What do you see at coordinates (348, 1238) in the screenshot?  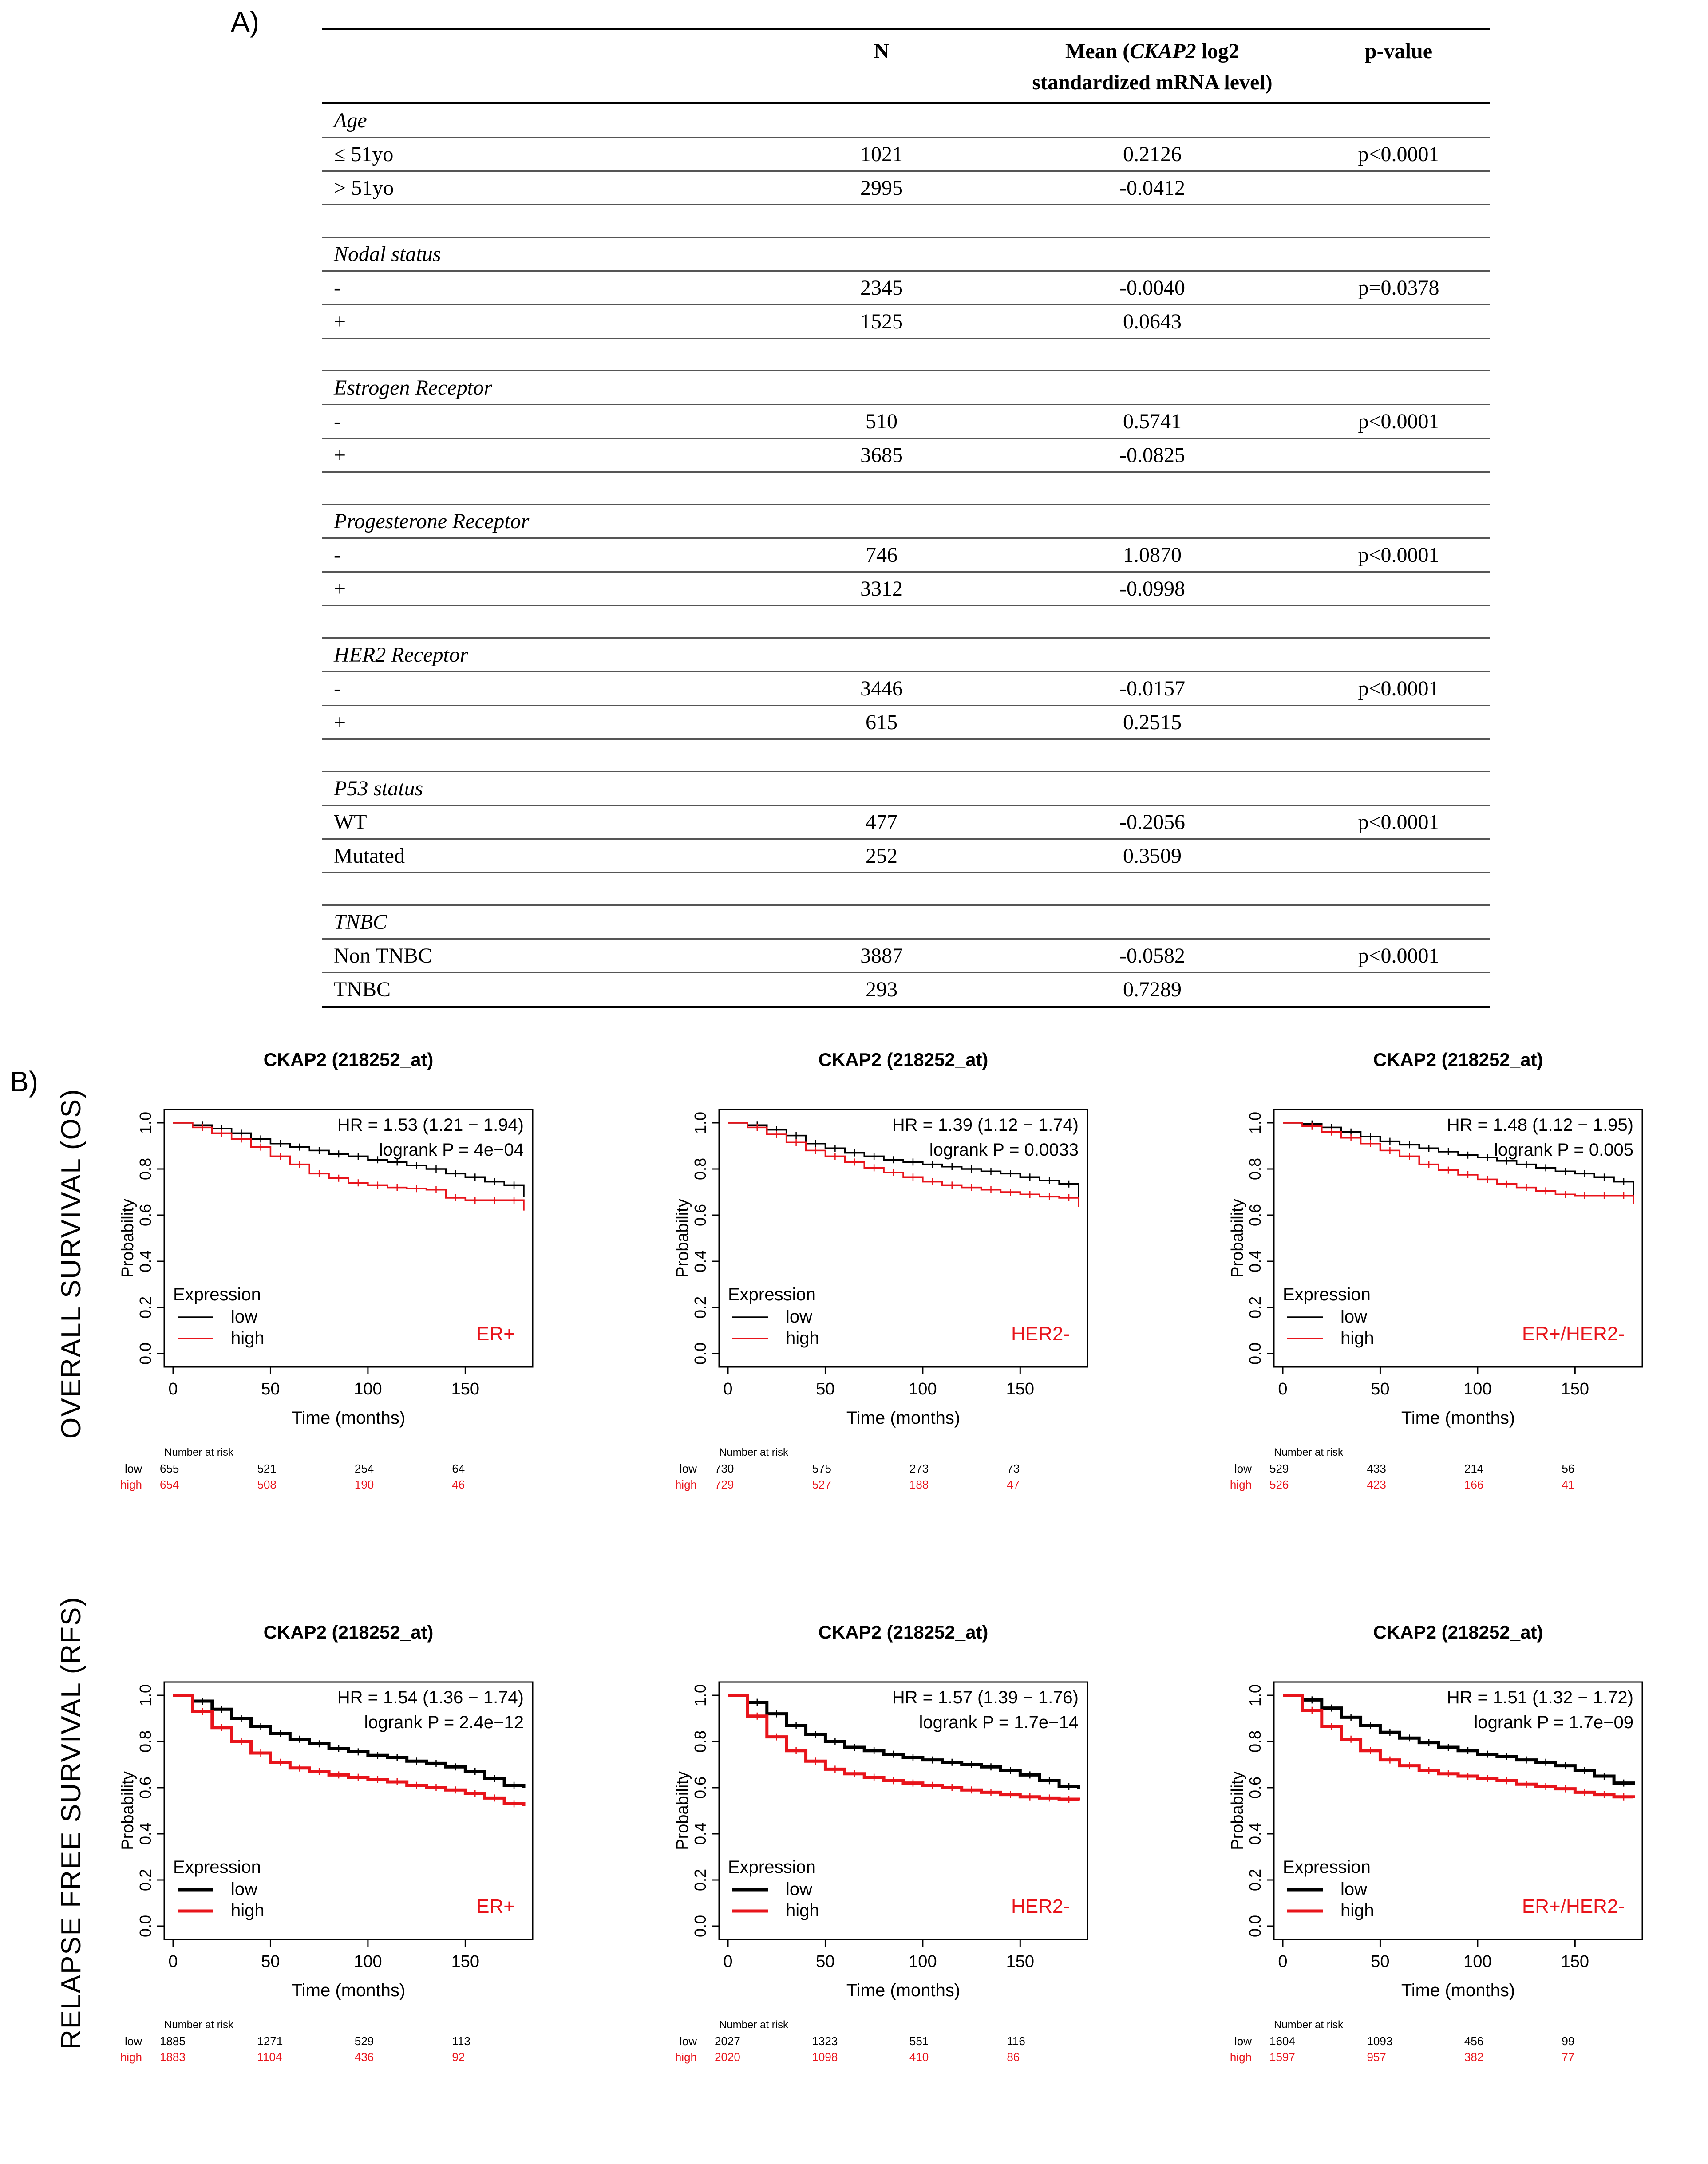 I see `plot-frame` at bounding box center [348, 1238].